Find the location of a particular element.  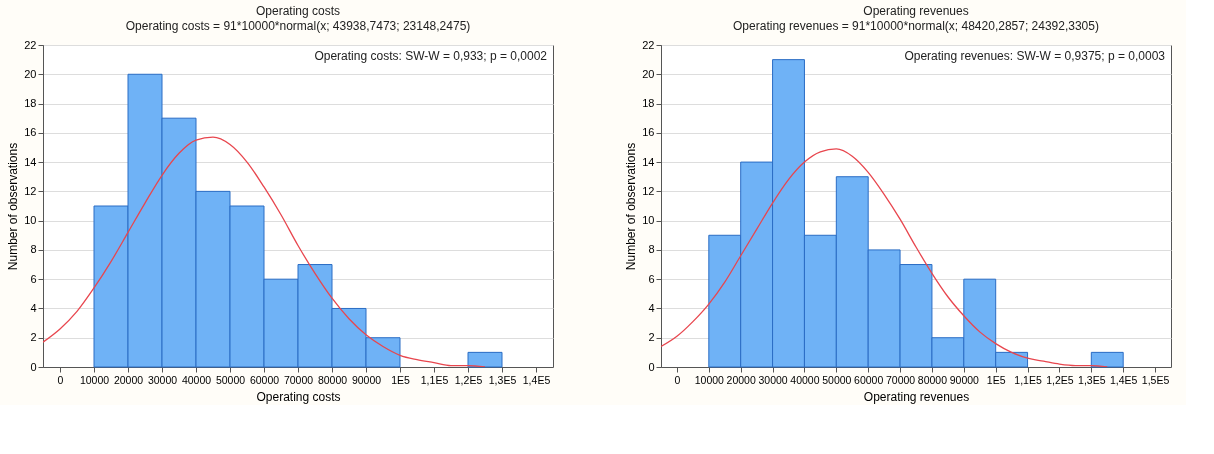

annotation: Operating costs: SW-W = 0,933; p = 0,0002 is located at coordinates (431, 56).